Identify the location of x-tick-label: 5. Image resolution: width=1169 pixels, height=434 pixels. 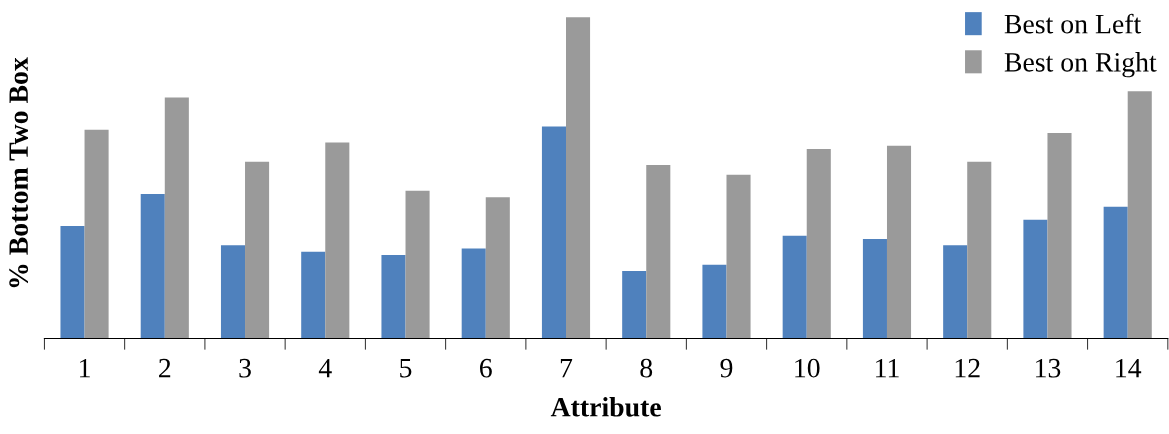
(406, 368).